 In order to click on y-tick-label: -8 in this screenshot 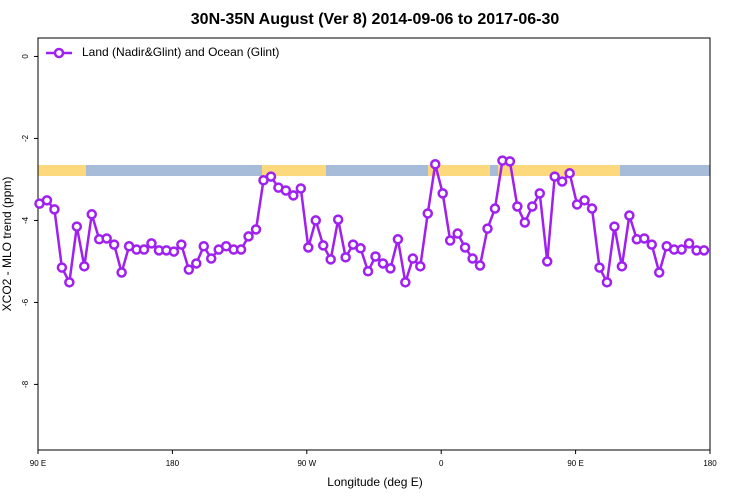, I will do `click(25, 384)`.